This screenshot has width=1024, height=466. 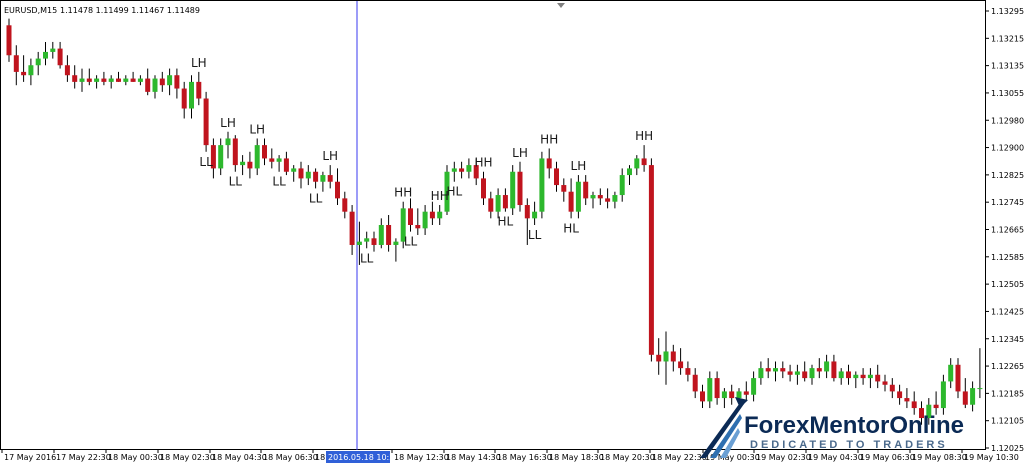 What do you see at coordinates (1007, 448) in the screenshot?
I see `price-tick-label: 1.12025` at bounding box center [1007, 448].